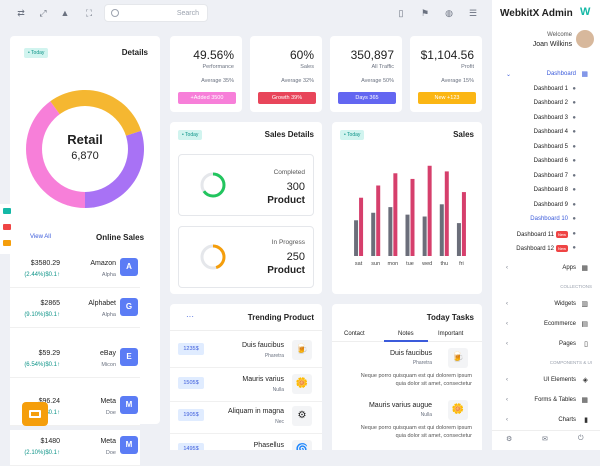  I want to click on sales-chart-card: • Today Sales sat sun mon tue wed thu fri, so click(407, 208).